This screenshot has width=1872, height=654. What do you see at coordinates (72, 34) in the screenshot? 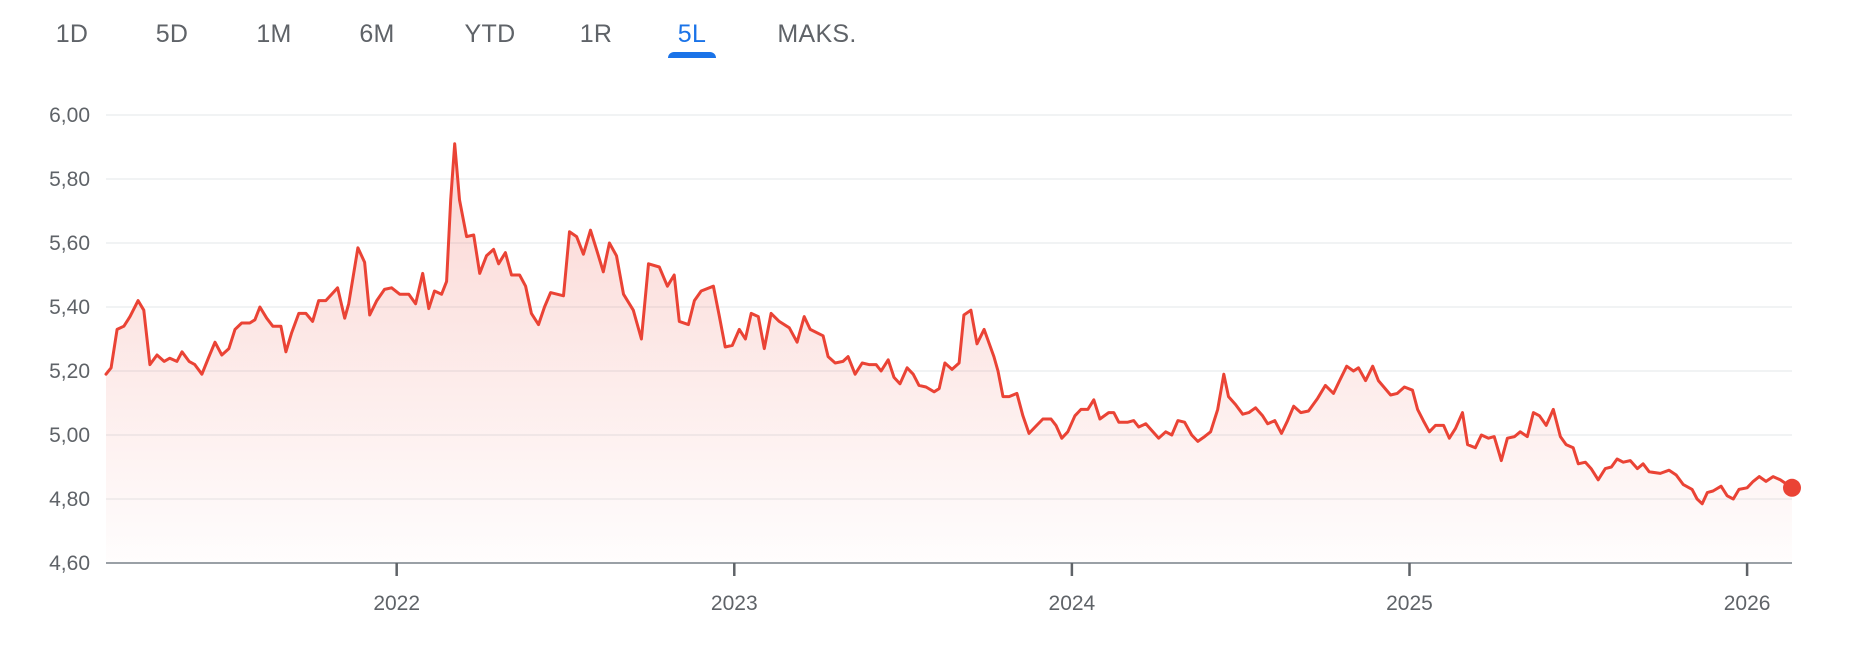
I see `tab-1d: 1D` at bounding box center [72, 34].